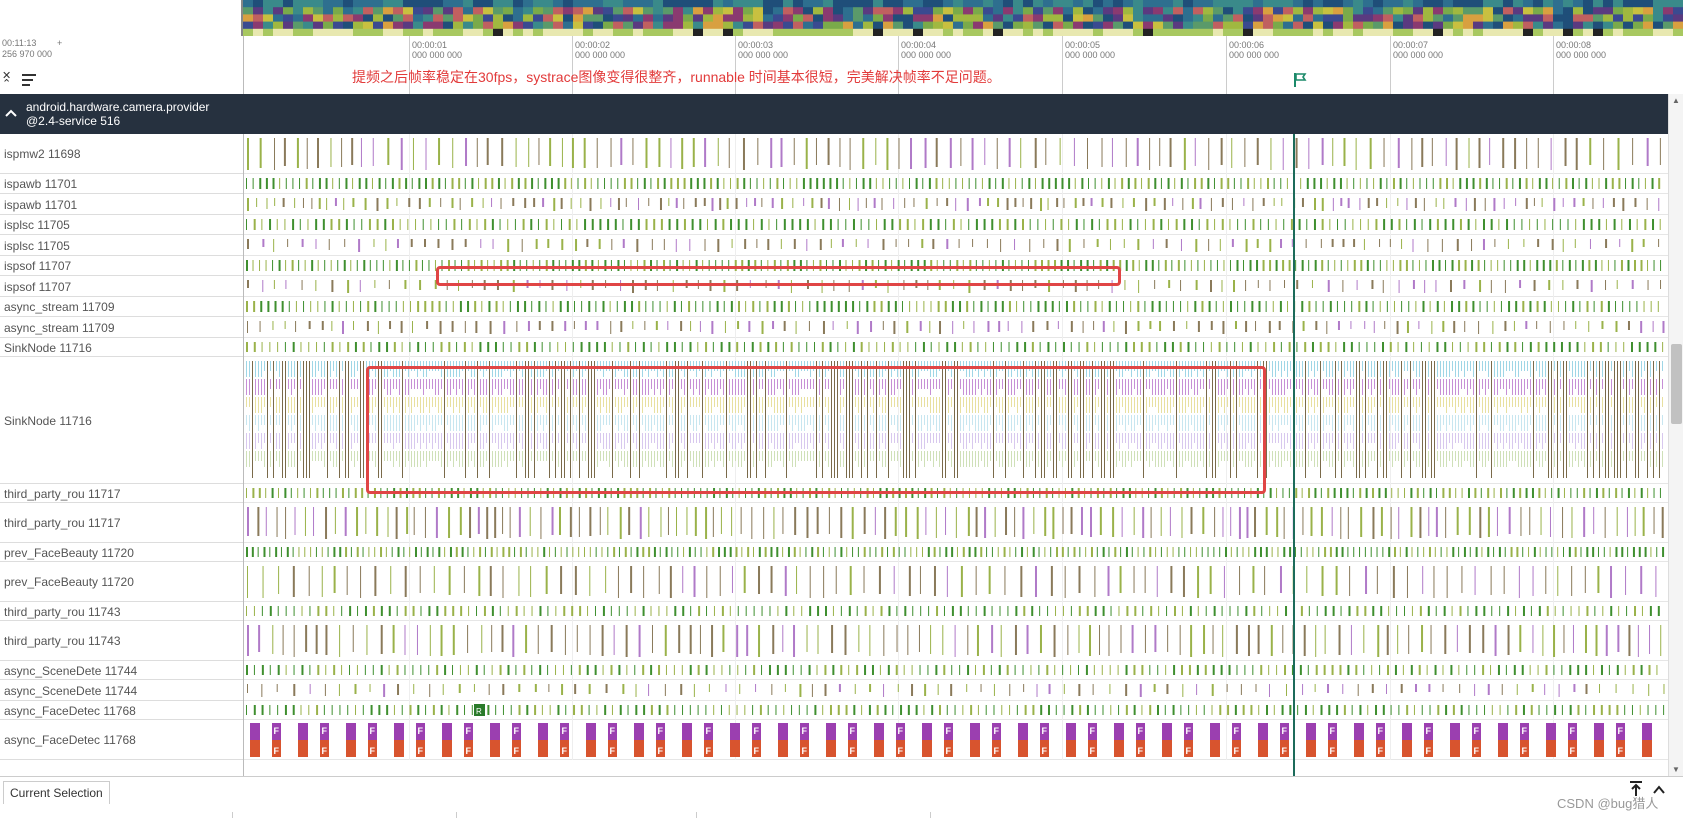 The image size is (1683, 818). What do you see at coordinates (121, 154) in the screenshot?
I see `track-label-row: ispmw2 11698` at bounding box center [121, 154].